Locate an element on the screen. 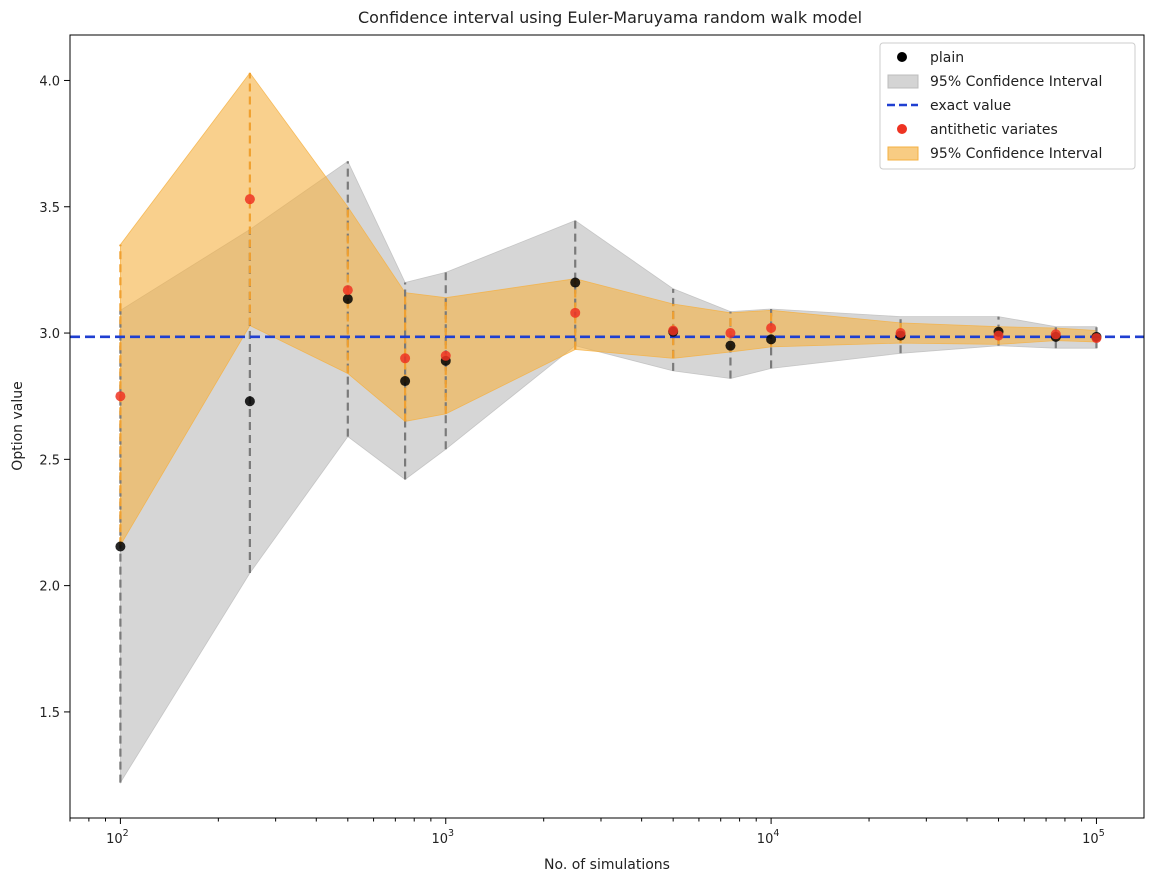  legend-box is located at coordinates (1007, 106).